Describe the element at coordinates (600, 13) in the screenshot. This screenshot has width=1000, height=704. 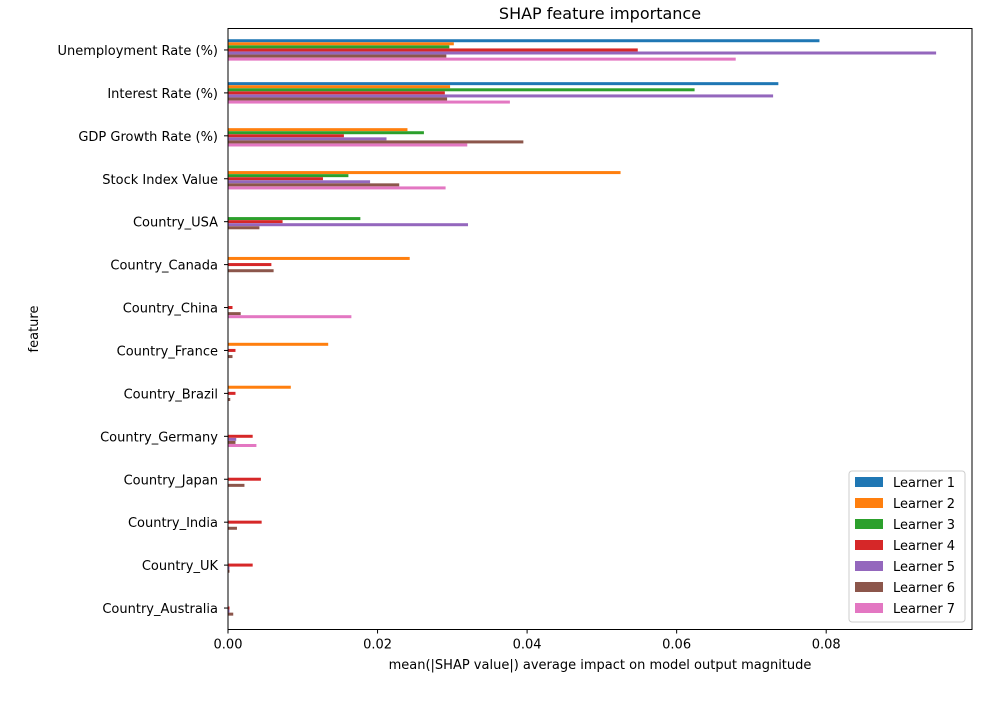
I see `chart-title: SHAP feature importance` at that location.